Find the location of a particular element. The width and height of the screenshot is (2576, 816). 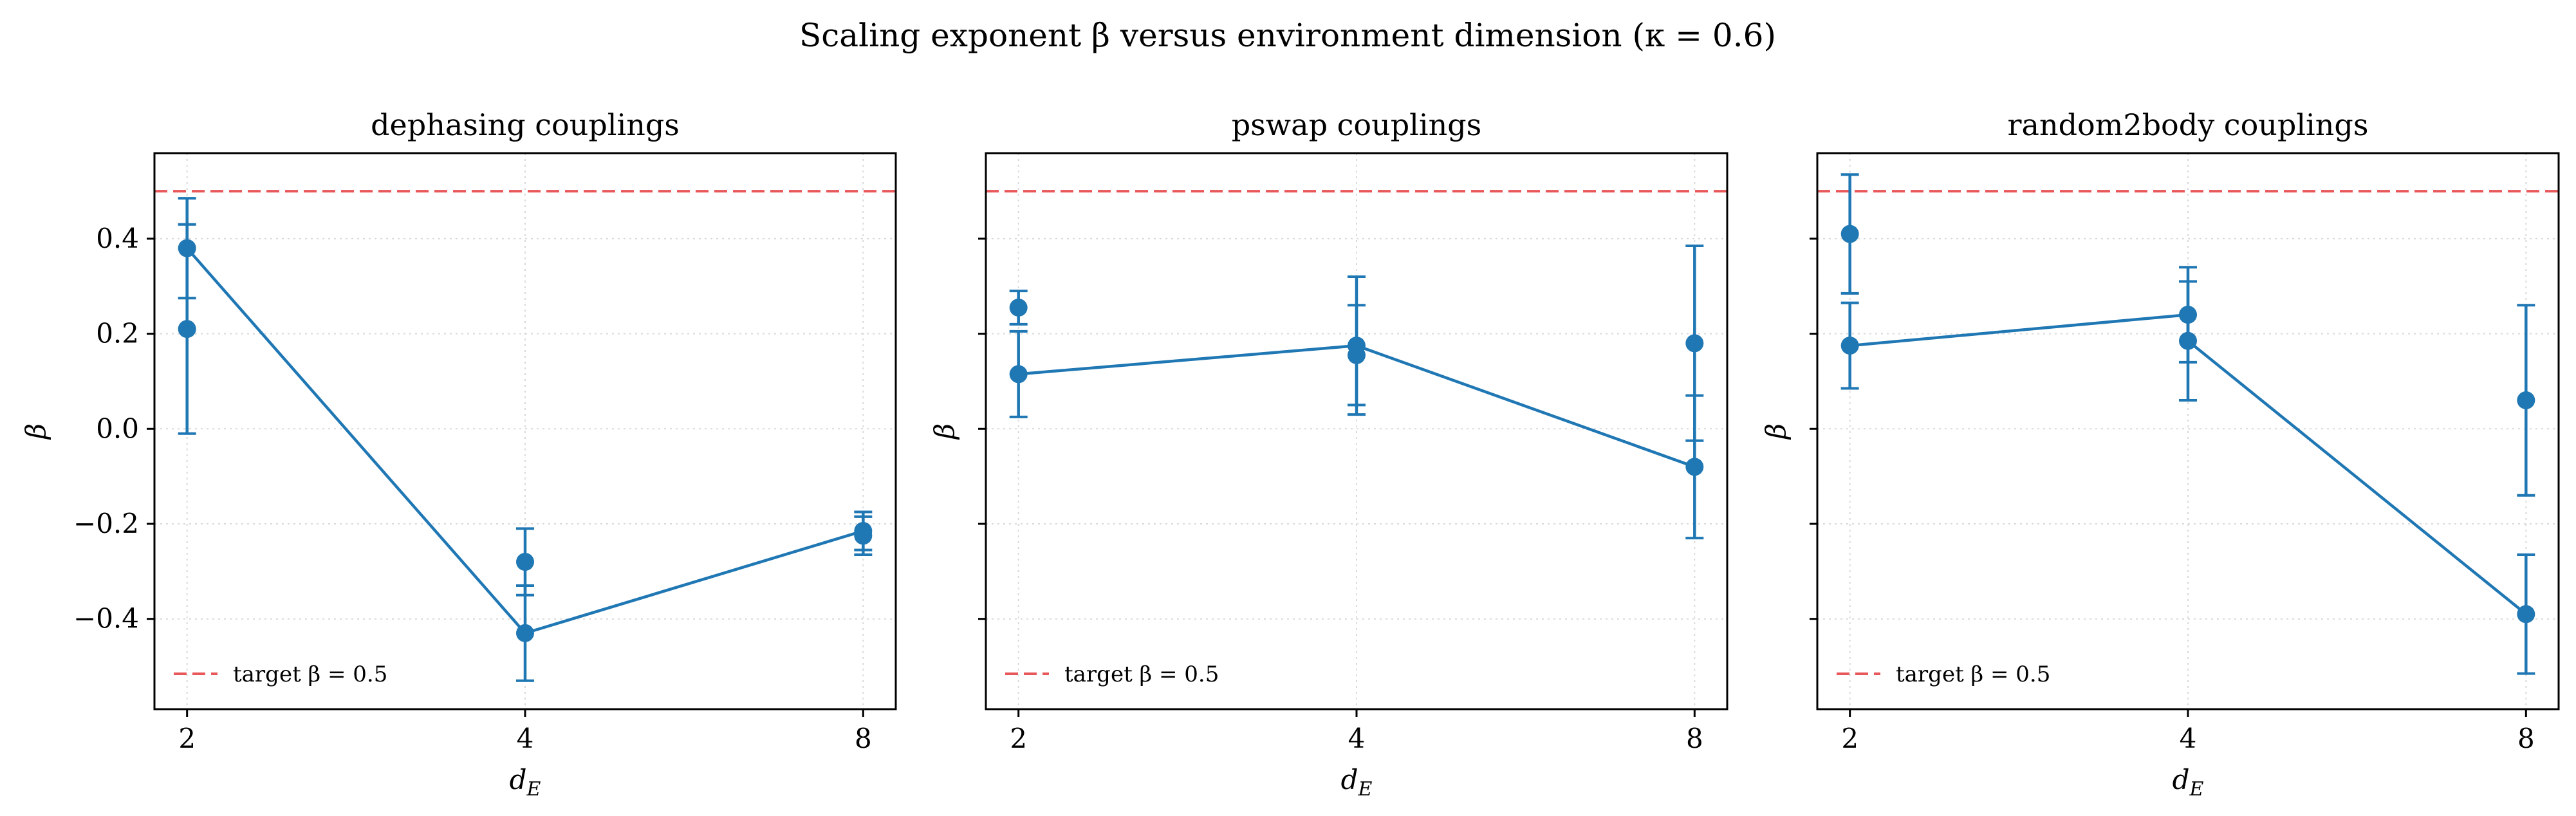

y-tick-label: 0.4 is located at coordinates (117, 238).